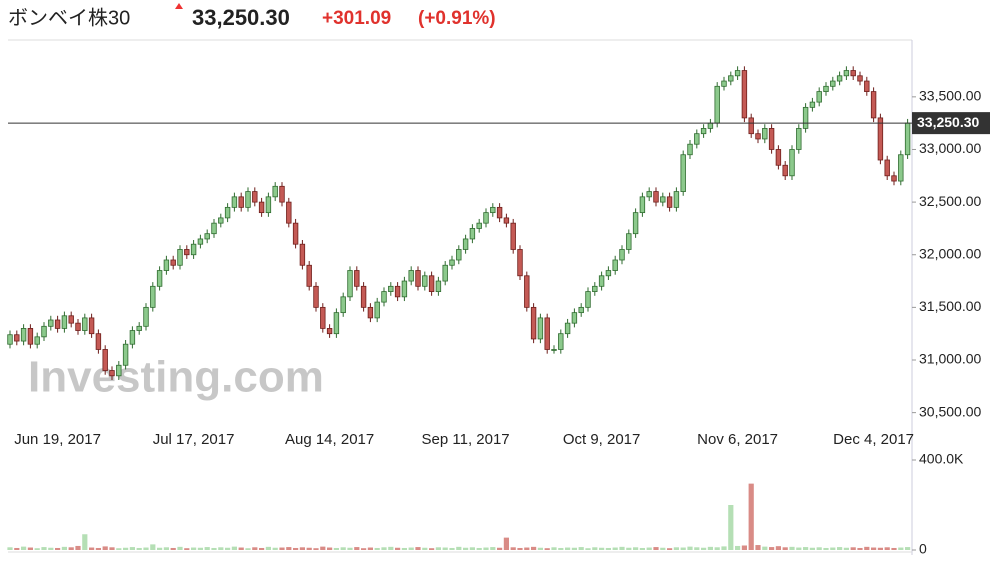  What do you see at coordinates (69, 17) in the screenshot?
I see `instrument-name: ボンベイ株30` at bounding box center [69, 17].